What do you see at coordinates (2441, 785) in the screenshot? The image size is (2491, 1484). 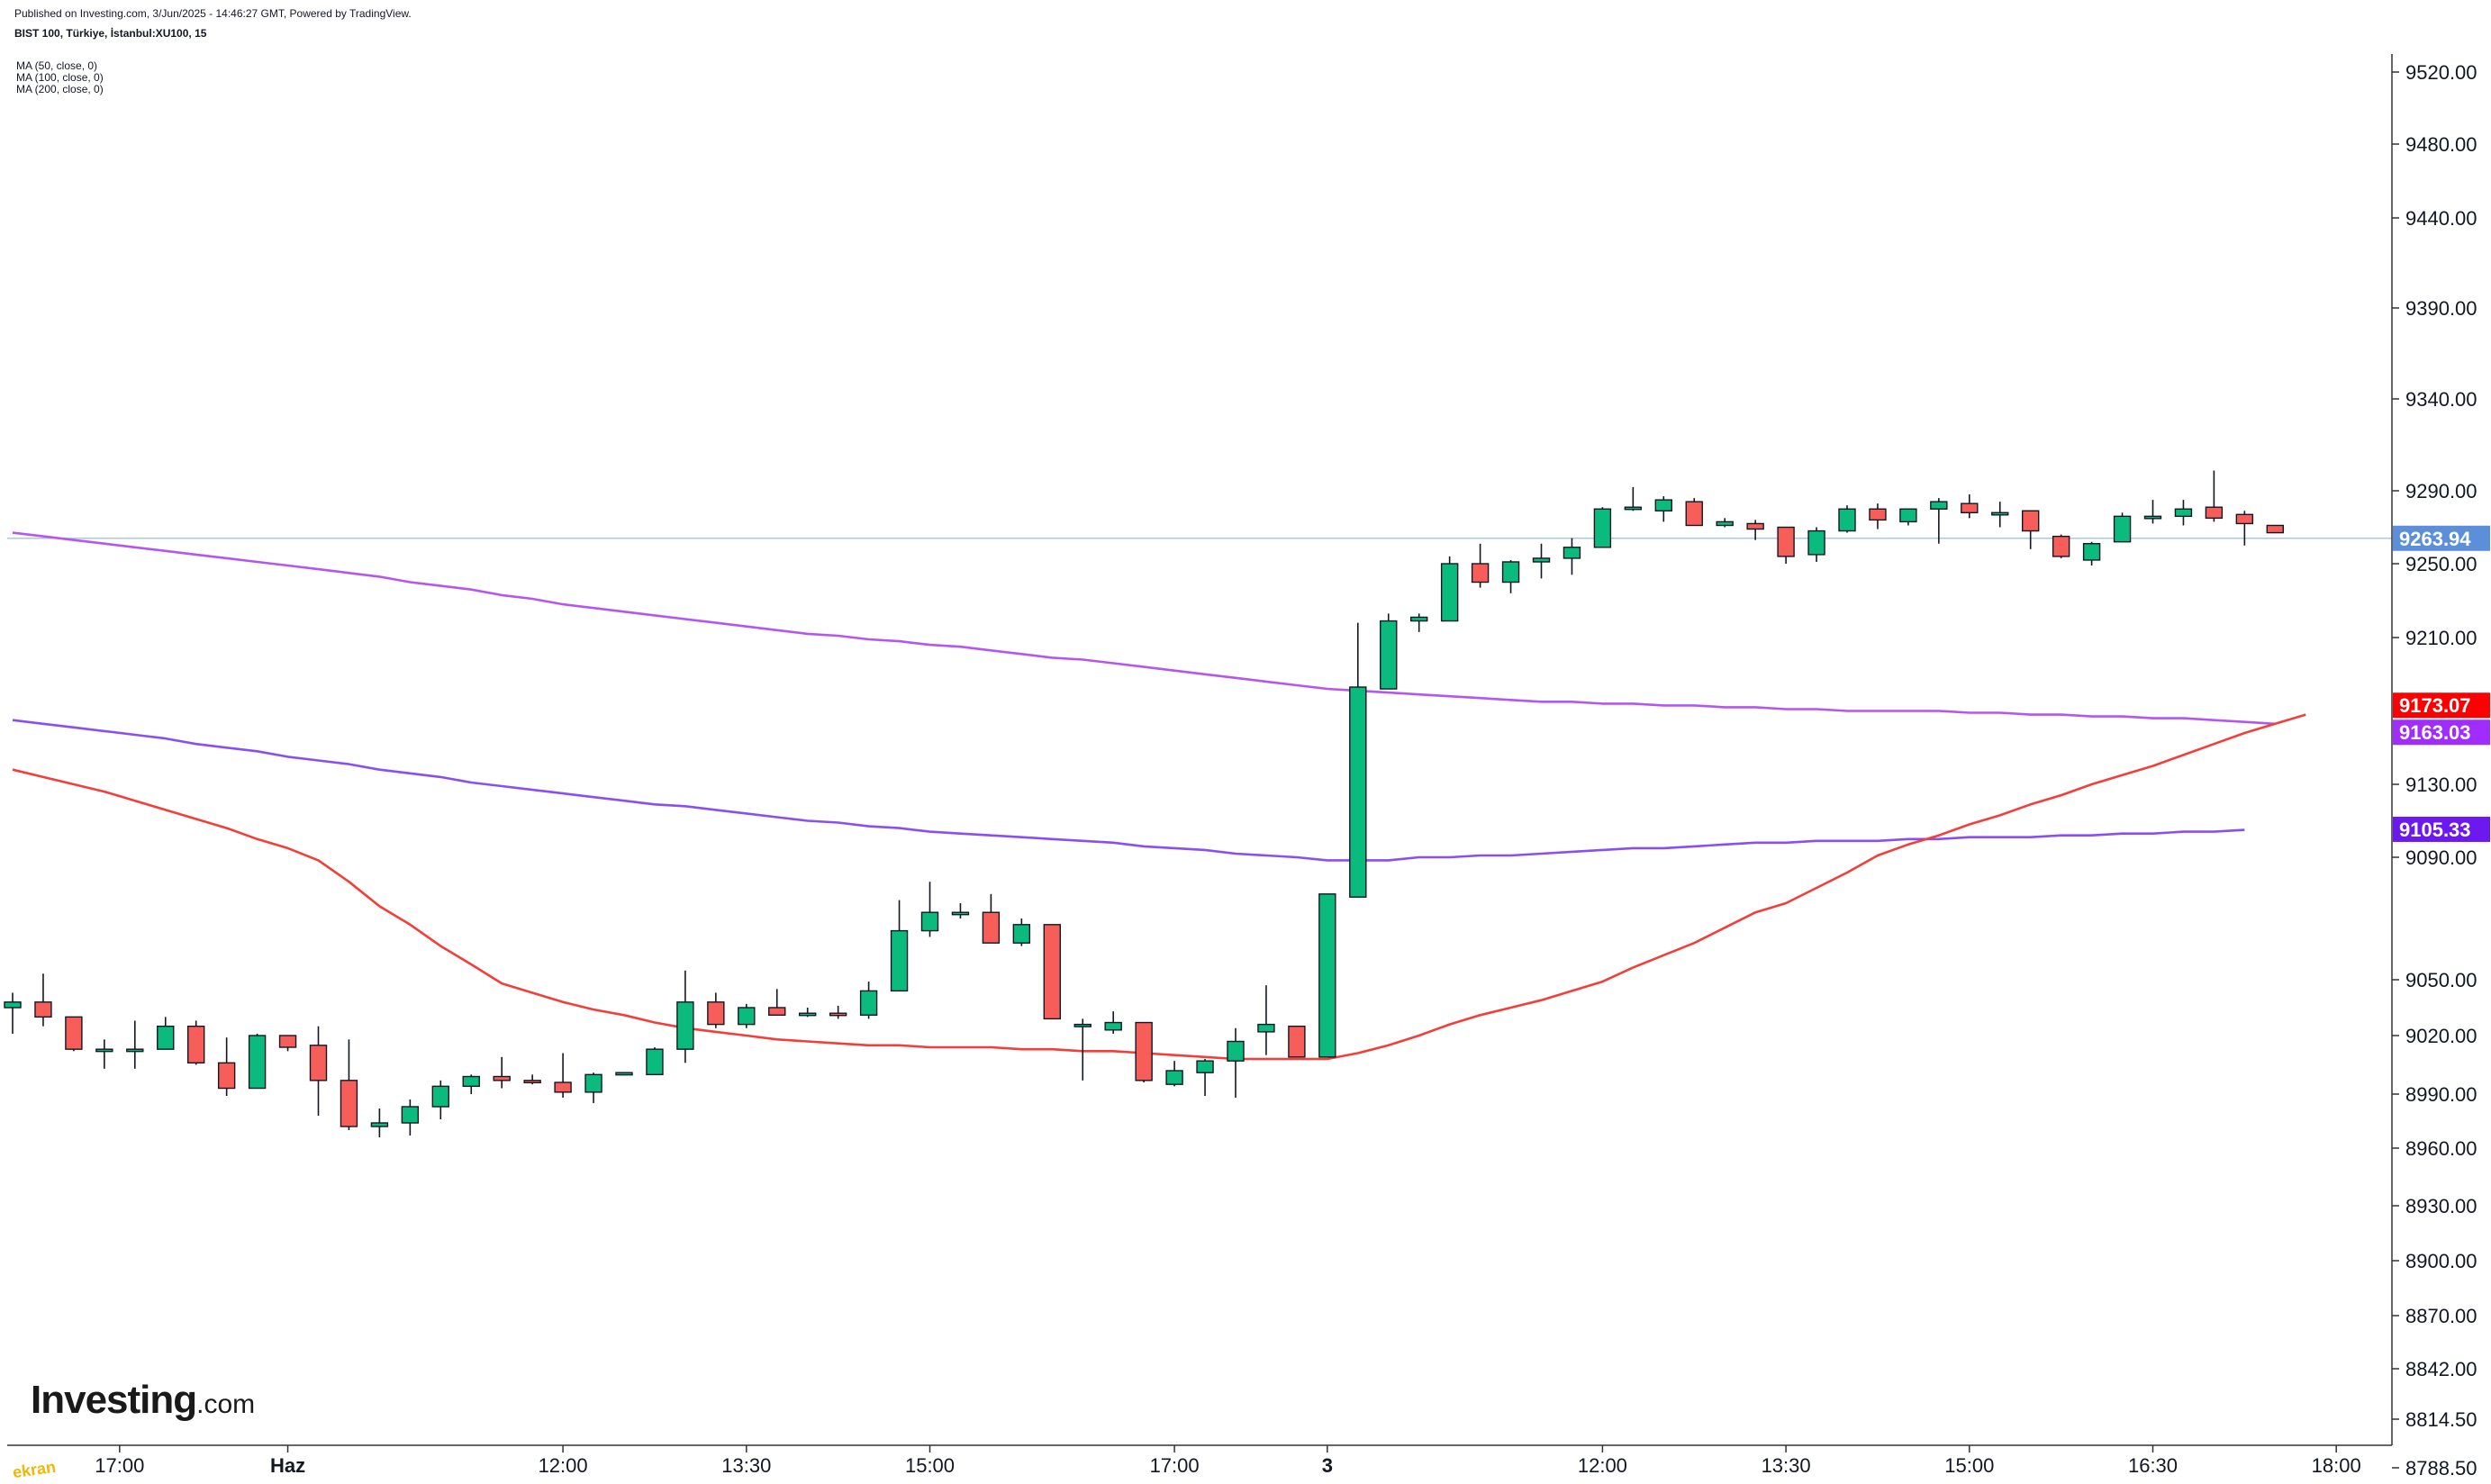 I see `price-tick-label: 9130.00` at bounding box center [2441, 785].